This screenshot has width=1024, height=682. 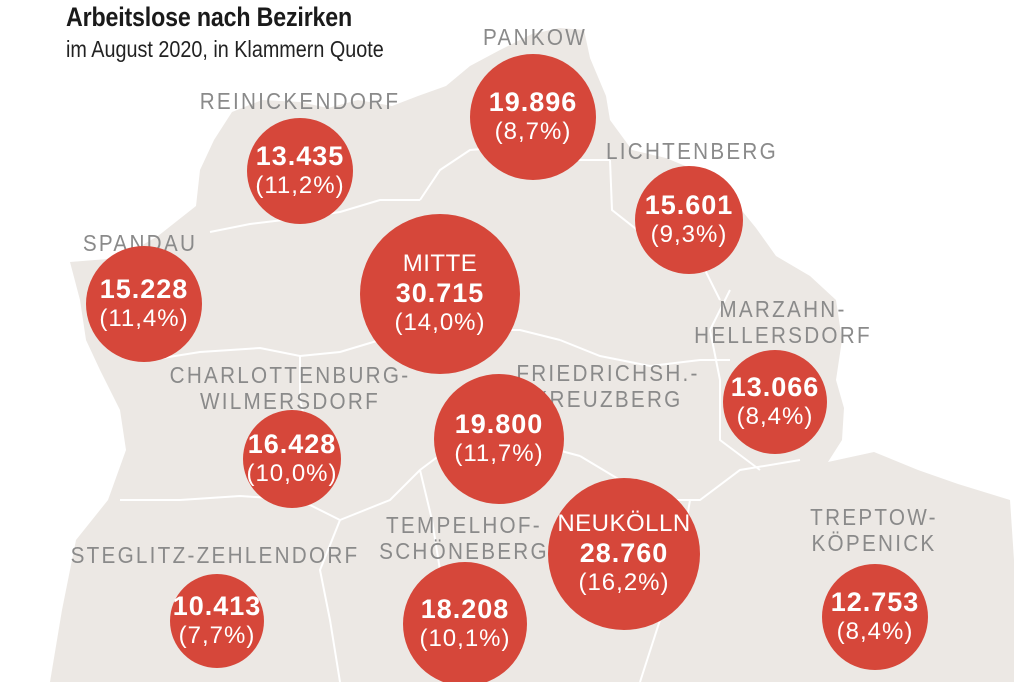 I want to click on bubble-reinickendorf: 13.435 (11,2%), so click(x=300, y=171).